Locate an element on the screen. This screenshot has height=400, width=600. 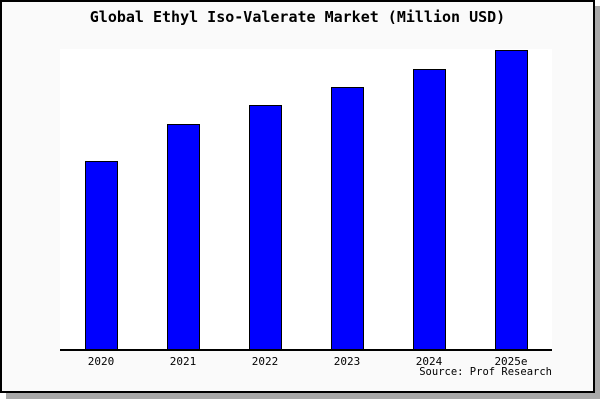
x-tick-label-2021: 2021 is located at coordinates (183, 361).